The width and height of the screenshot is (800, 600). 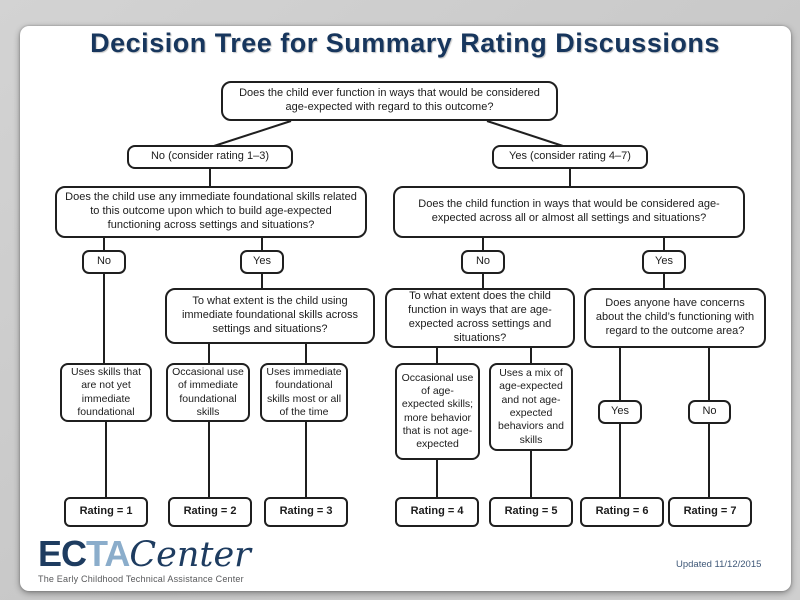 What do you see at coordinates (710, 512) in the screenshot?
I see `rating-7-box: Rating = 7` at bounding box center [710, 512].